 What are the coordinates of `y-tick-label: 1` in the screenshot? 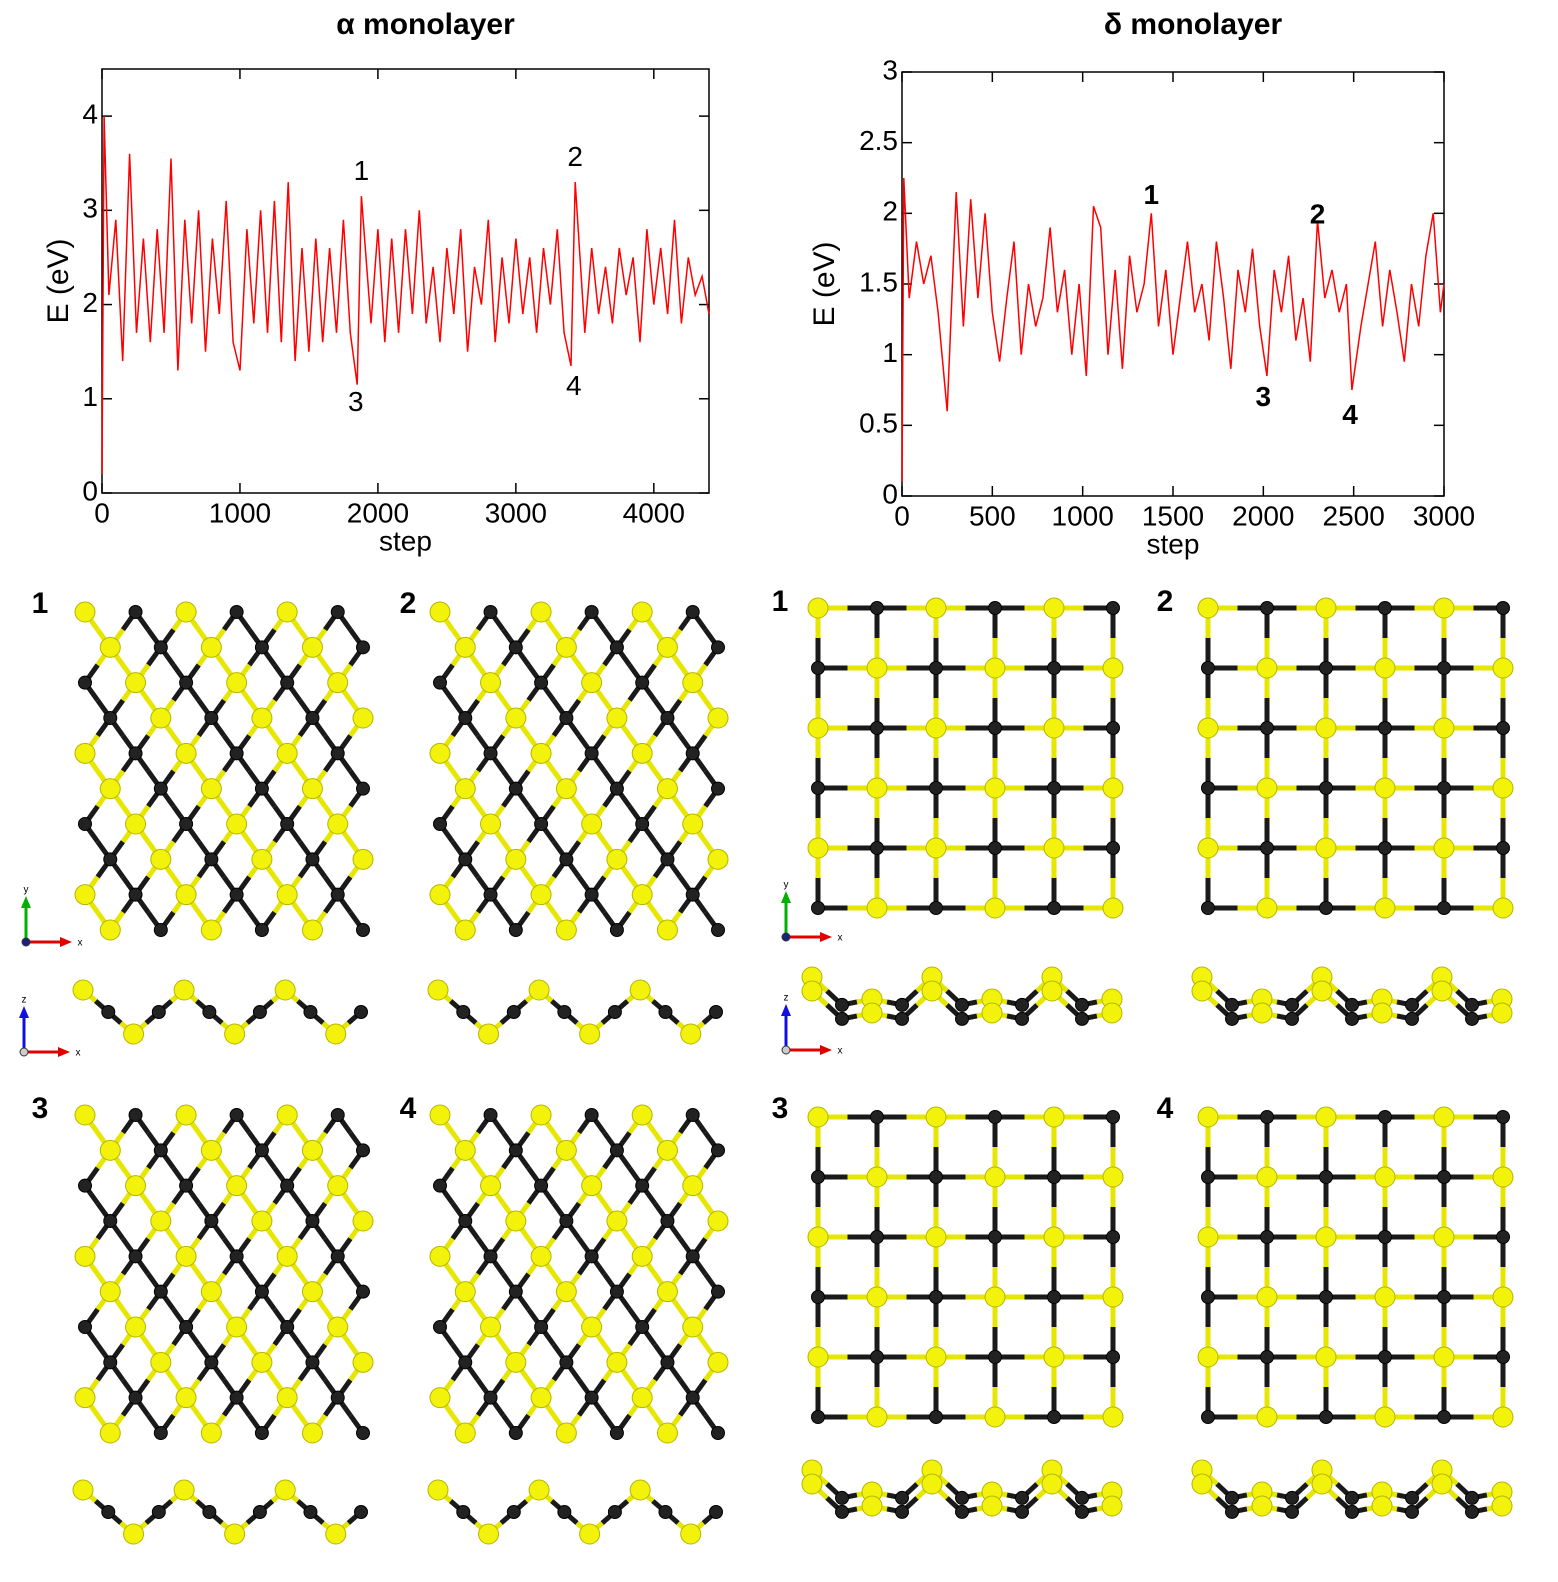 It's located at (90, 396).